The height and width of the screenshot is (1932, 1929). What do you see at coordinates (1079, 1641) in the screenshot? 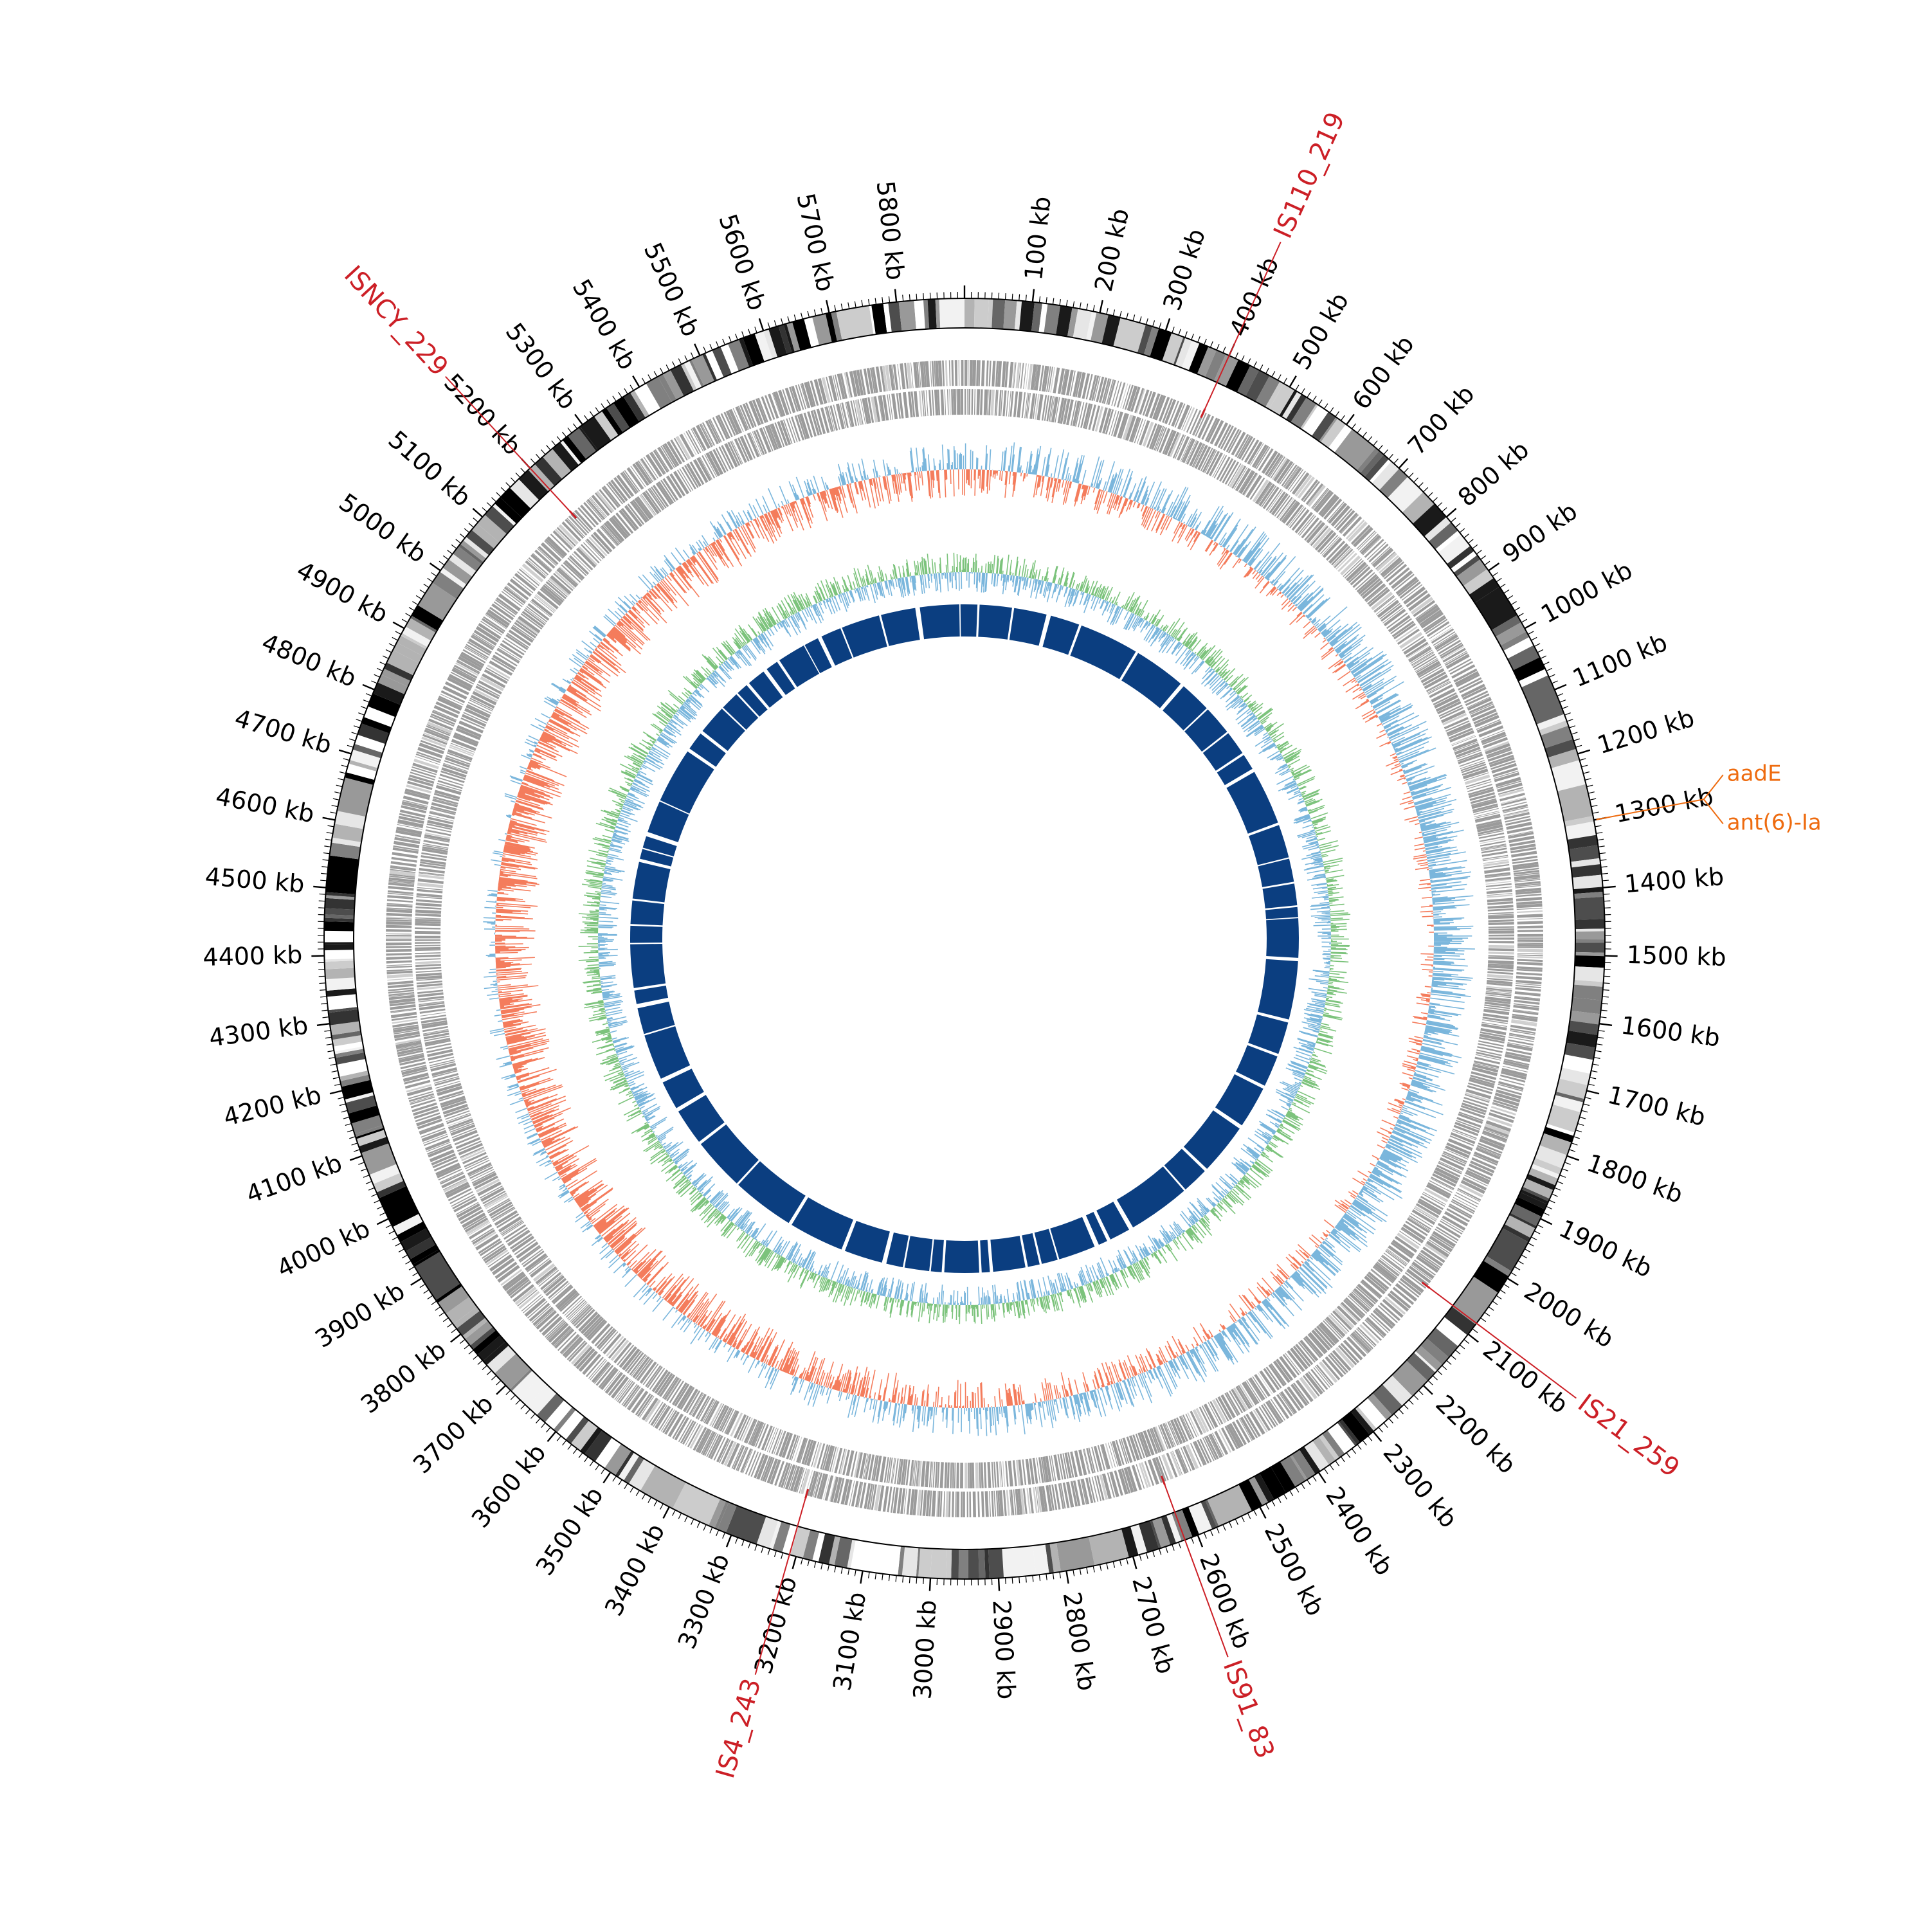
I see `kb-tick-label: 2800 kb` at bounding box center [1079, 1641].